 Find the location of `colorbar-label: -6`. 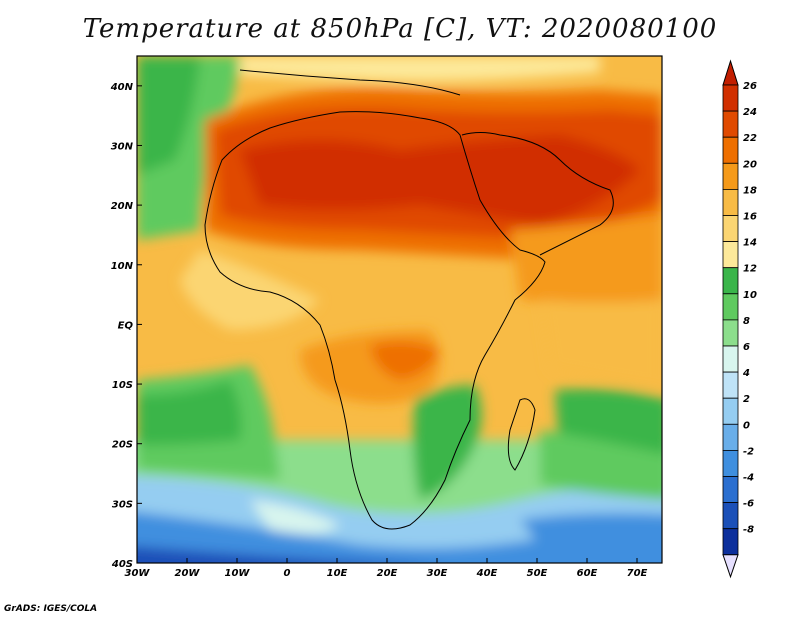

colorbar-label: -6 is located at coordinates (748, 504).